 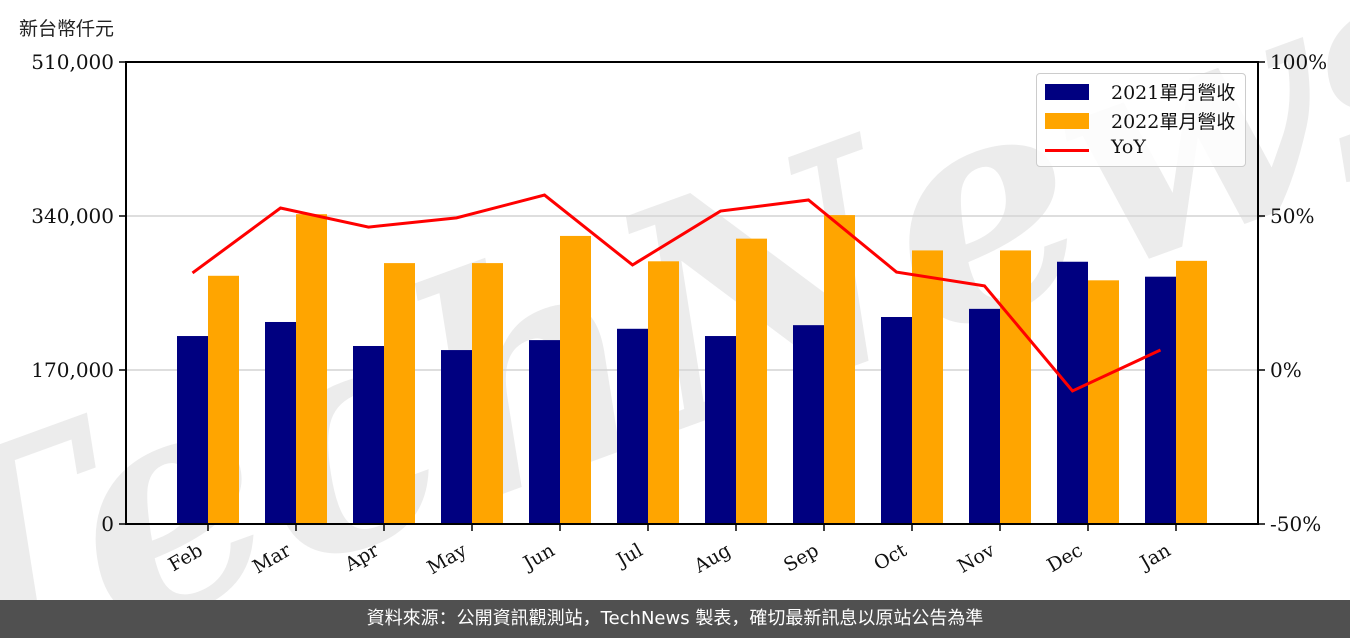 What do you see at coordinates (984, 416) in the screenshot?
I see `bar-2021-nov` at bounding box center [984, 416].